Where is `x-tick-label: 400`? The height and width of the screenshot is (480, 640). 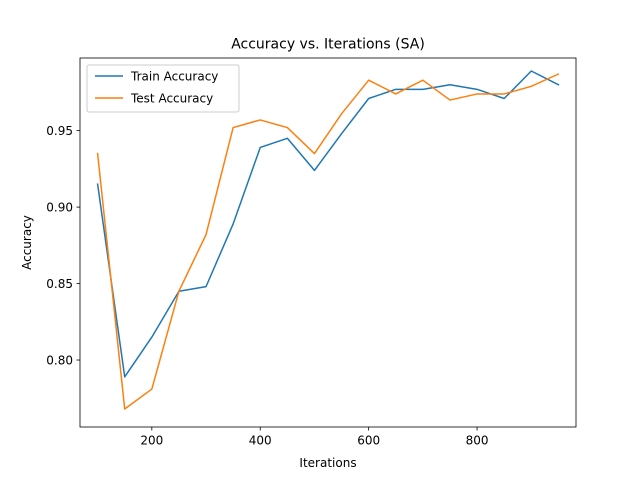
x-tick-label: 400 is located at coordinates (260, 441).